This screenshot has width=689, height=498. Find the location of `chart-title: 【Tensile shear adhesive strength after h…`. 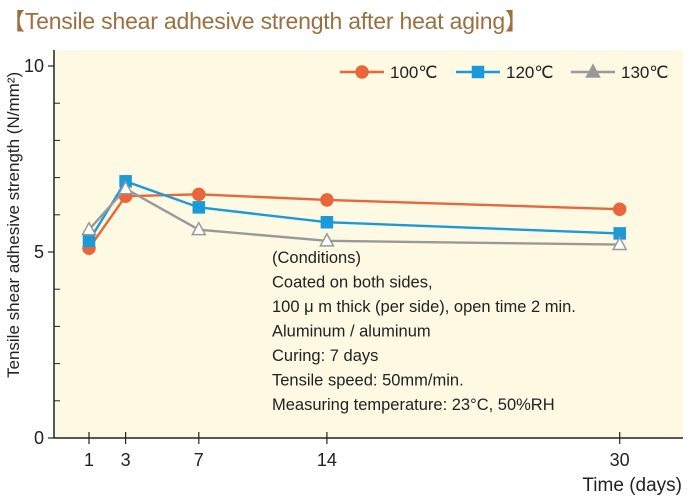

chart-title: 【Tensile shear adhesive strength after h… is located at coordinates (265, 21).